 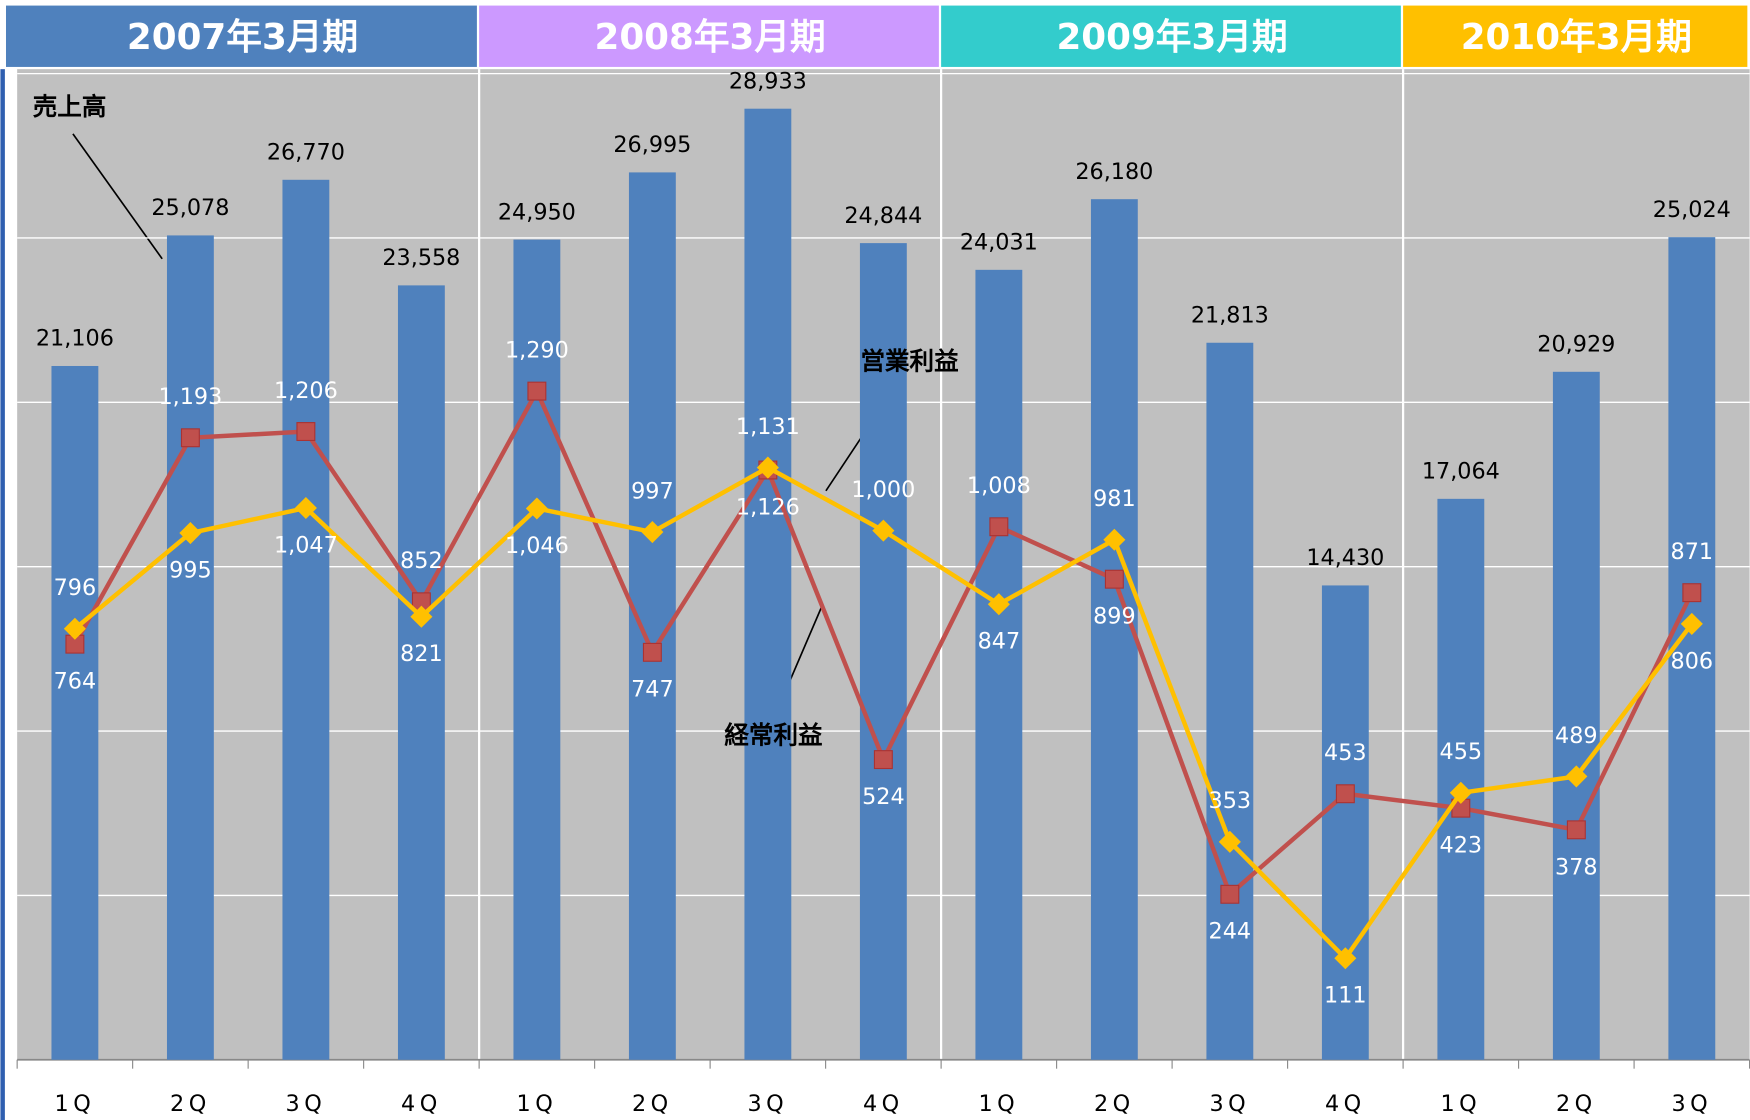 I want to click on bar-value-label: 17,064, so click(x=1461, y=472).